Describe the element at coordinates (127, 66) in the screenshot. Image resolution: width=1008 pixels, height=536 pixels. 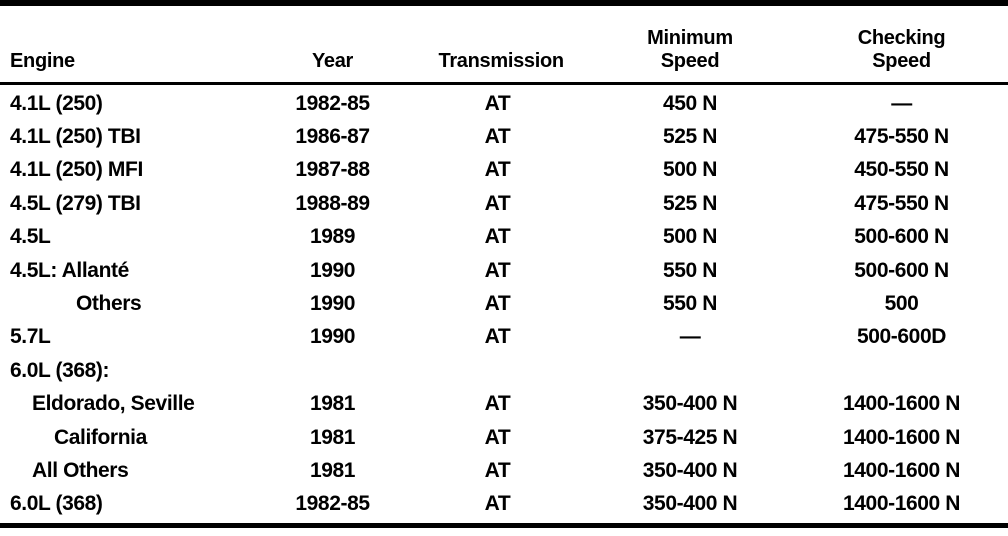
I see `column-header-engine: Engine` at that location.